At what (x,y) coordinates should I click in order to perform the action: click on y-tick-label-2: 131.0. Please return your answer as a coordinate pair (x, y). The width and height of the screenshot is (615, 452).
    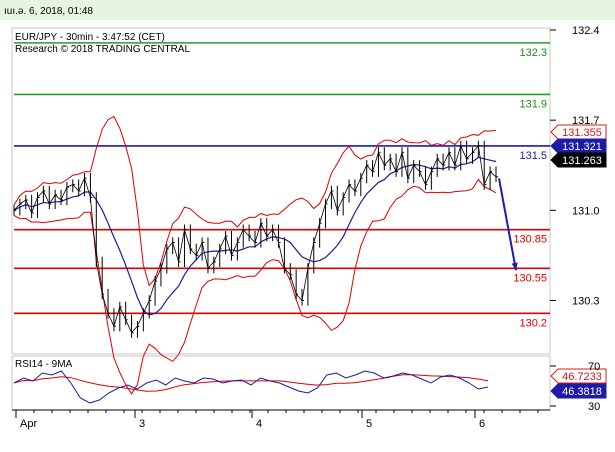
    Looking at the image, I should click on (586, 211).